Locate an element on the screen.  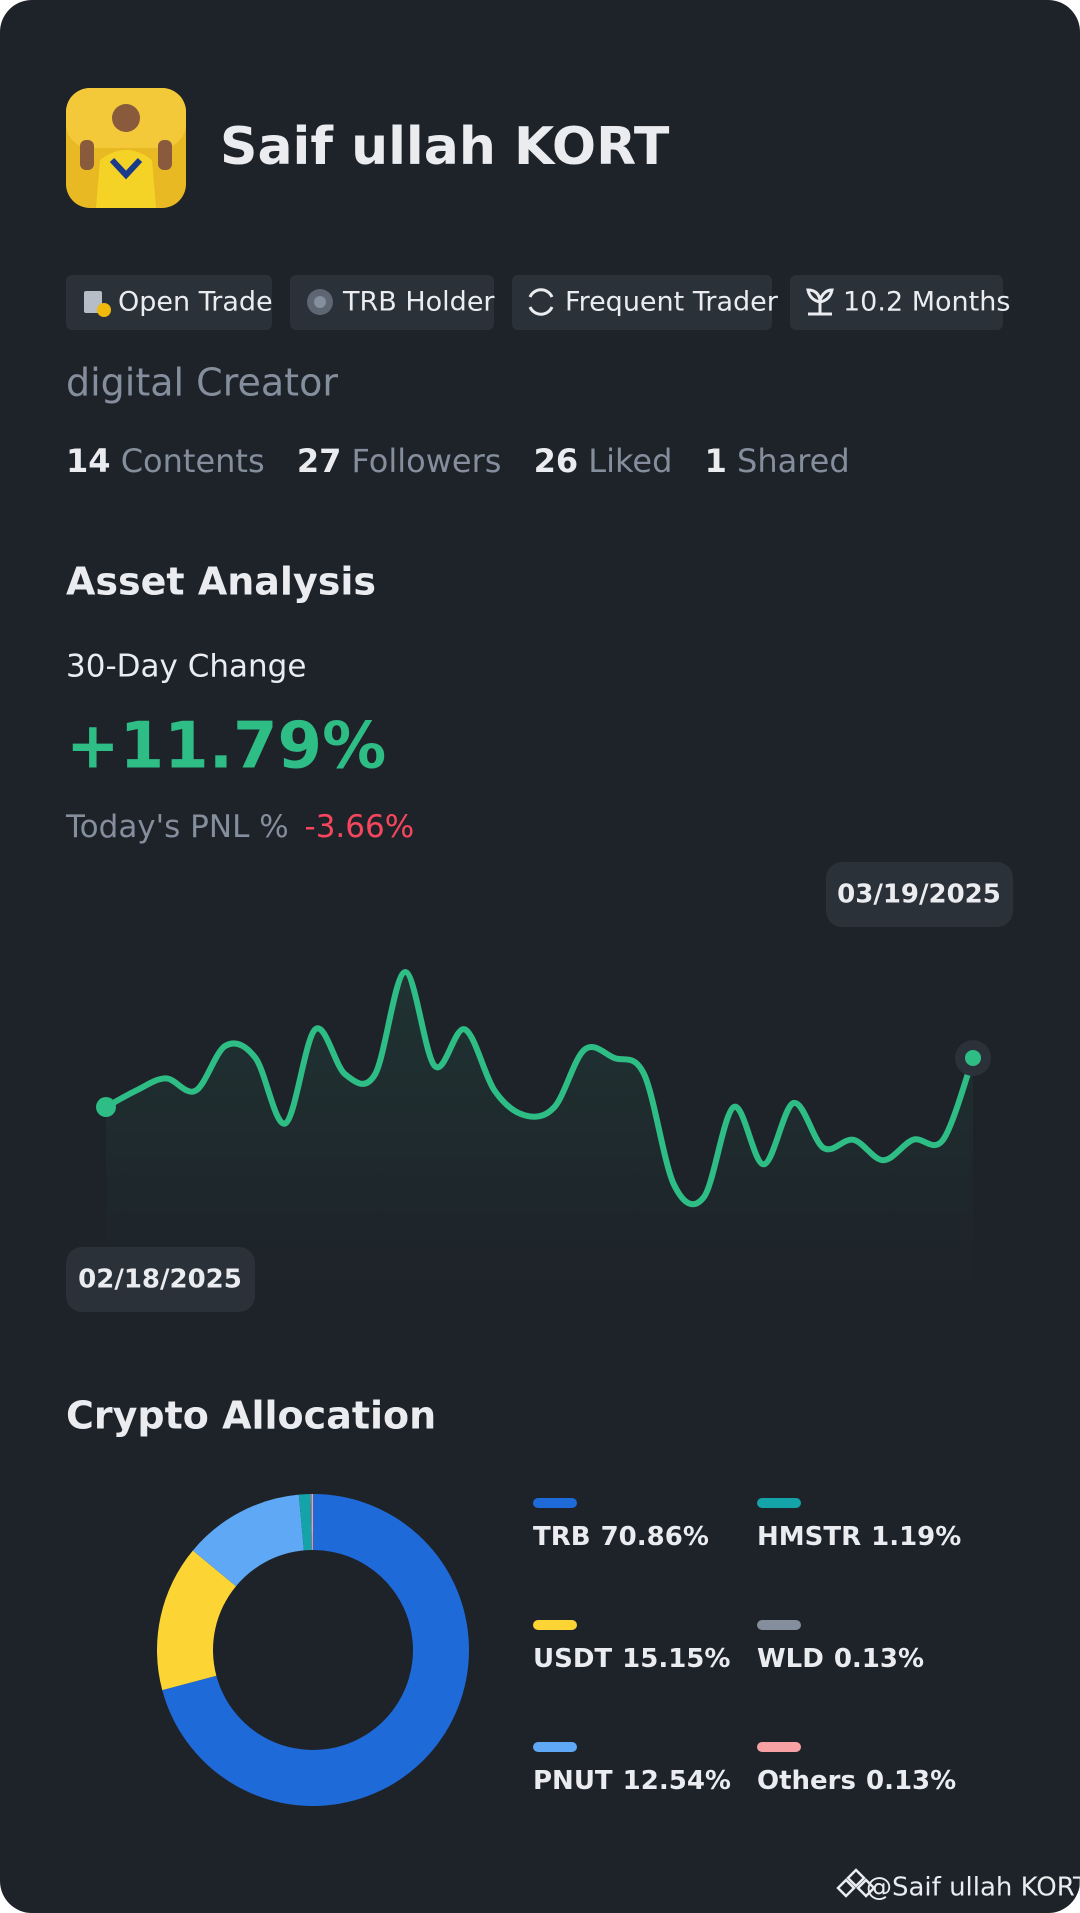
change-label: 30-Day Change is located at coordinates (186, 667).